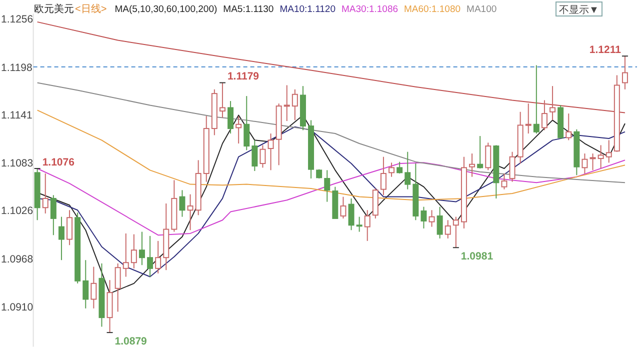  Describe the element at coordinates (17, 20) in the screenshot. I see `y-tick-label: 1.1256` at that location.